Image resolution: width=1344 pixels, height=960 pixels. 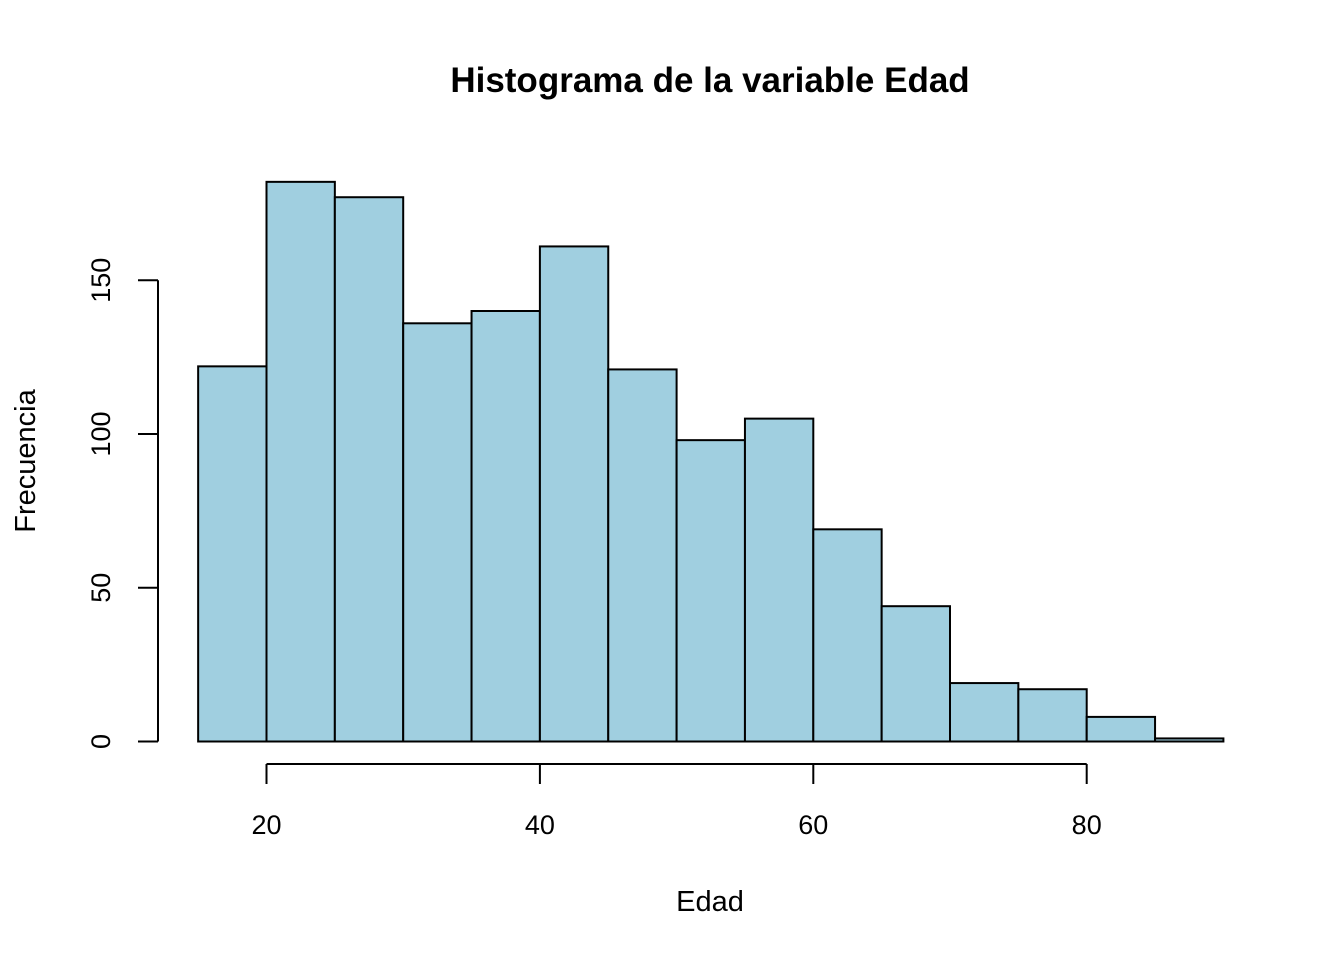 What do you see at coordinates (1087, 825) in the screenshot?
I see `x-tick-label: 80` at bounding box center [1087, 825].